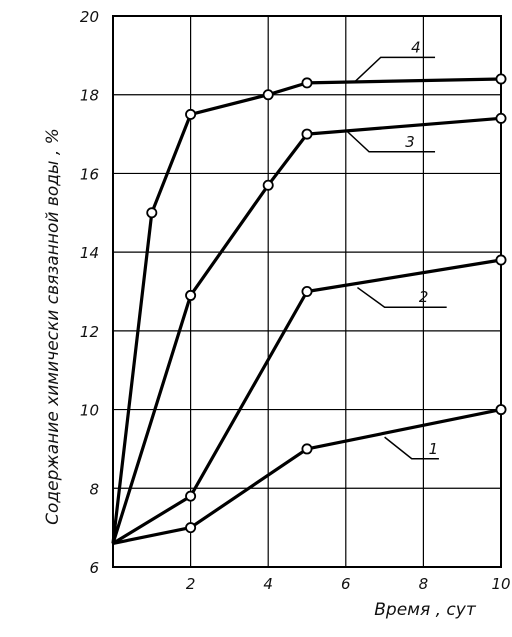  Describe the element at coordinates (421, 247) in the screenshot. I see `series-labels: 1 2 3 4` at that location.